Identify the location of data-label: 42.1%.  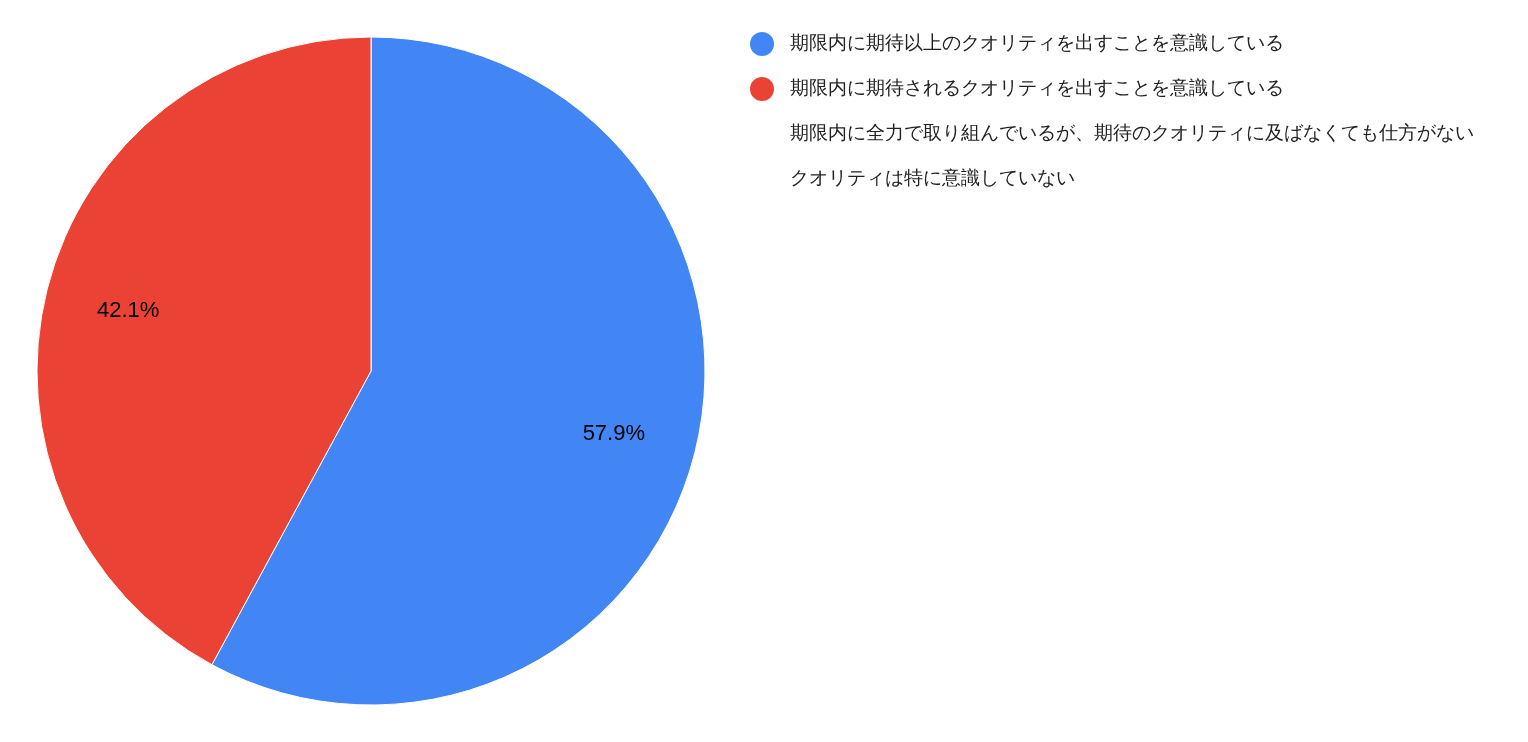
(128, 309).